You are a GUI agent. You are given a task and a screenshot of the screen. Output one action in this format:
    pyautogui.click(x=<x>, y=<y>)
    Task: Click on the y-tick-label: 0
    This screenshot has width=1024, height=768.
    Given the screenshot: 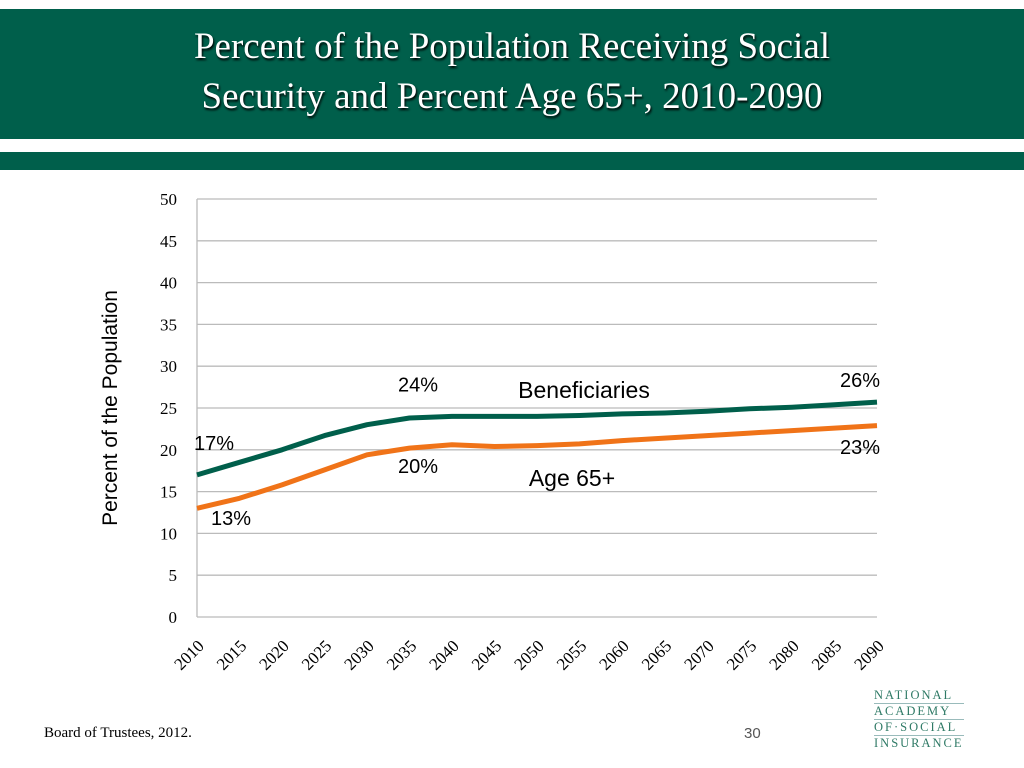 What is the action you would take?
    pyautogui.click(x=173, y=617)
    